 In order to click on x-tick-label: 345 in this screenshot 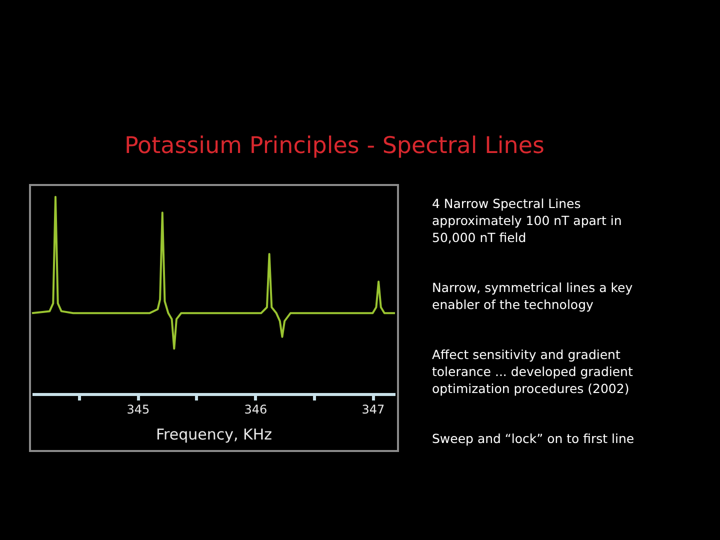, I will do `click(138, 409)`.